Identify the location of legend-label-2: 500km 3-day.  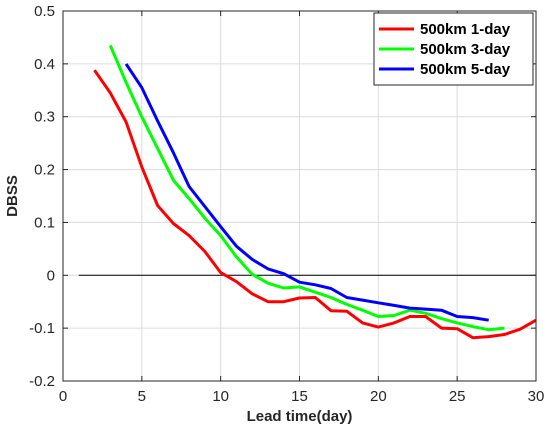
(465, 49).